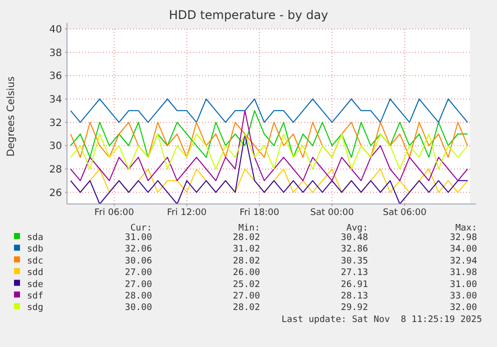 Image resolution: width=497 pixels, height=347 pixels. What do you see at coordinates (382, 319) in the screenshot?
I see `text: Last update: Sat Nov 8 11:25:19 2025` at bounding box center [382, 319].